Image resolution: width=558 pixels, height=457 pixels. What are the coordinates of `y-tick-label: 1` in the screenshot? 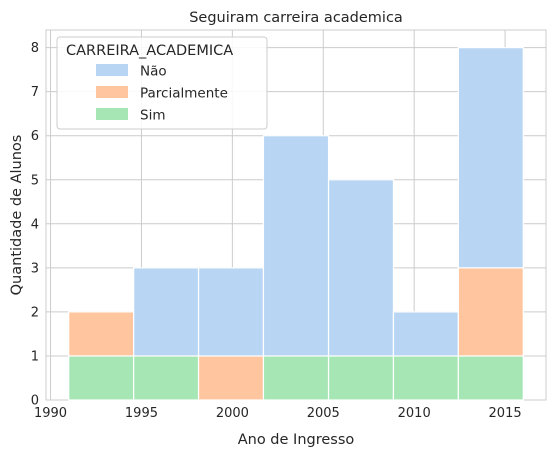 It's located at (35, 356).